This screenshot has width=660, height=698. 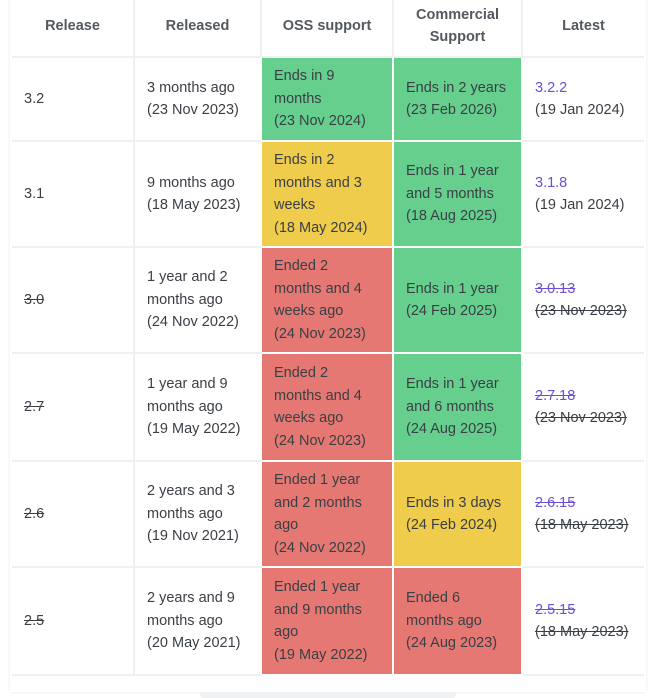 What do you see at coordinates (321, 227) in the screenshot?
I see `oss-support-date: (18 May 2024)` at bounding box center [321, 227].